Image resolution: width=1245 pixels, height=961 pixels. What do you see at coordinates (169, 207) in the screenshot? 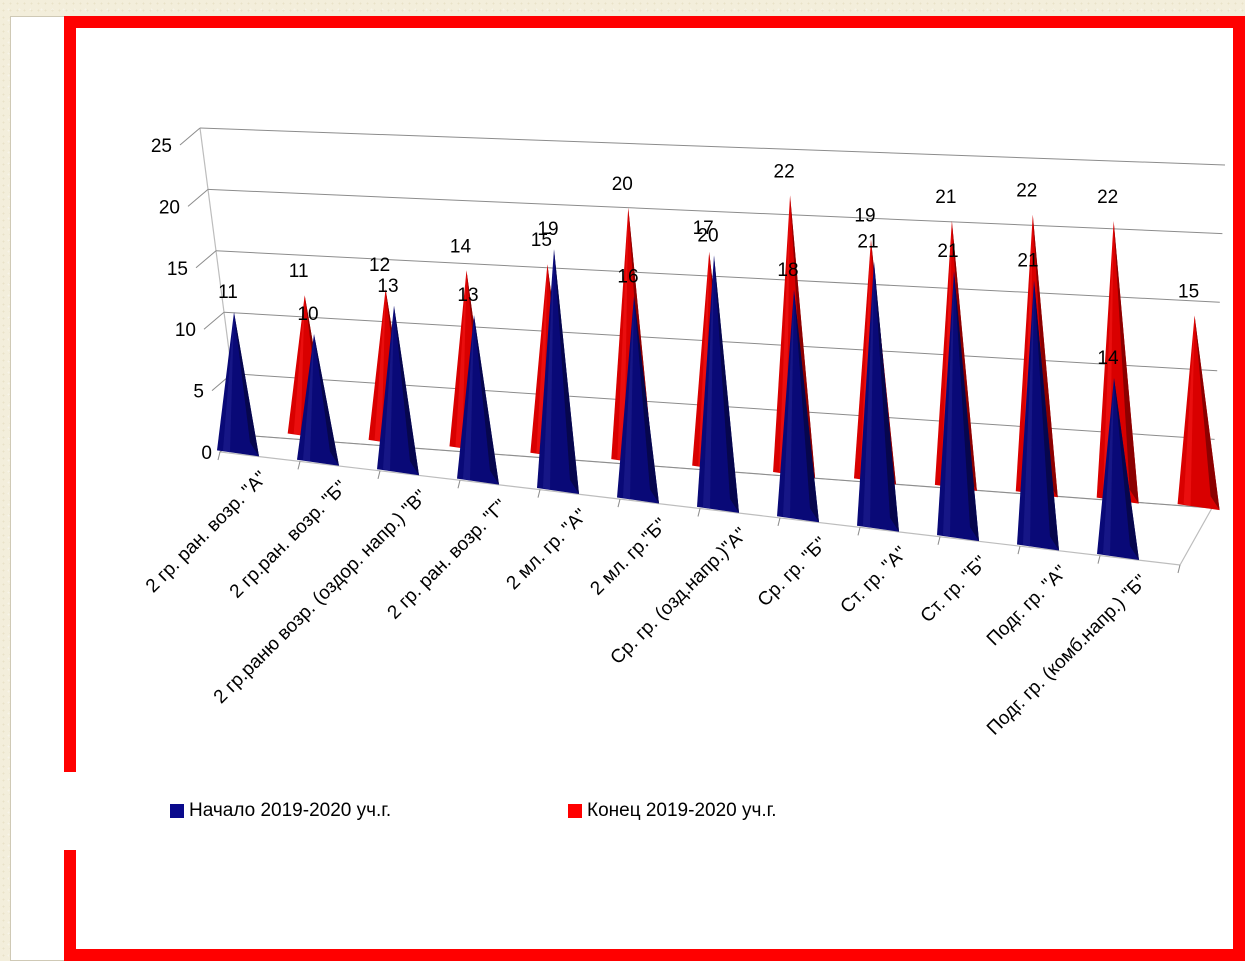
I see `y-tick-label: 20` at bounding box center [169, 207].